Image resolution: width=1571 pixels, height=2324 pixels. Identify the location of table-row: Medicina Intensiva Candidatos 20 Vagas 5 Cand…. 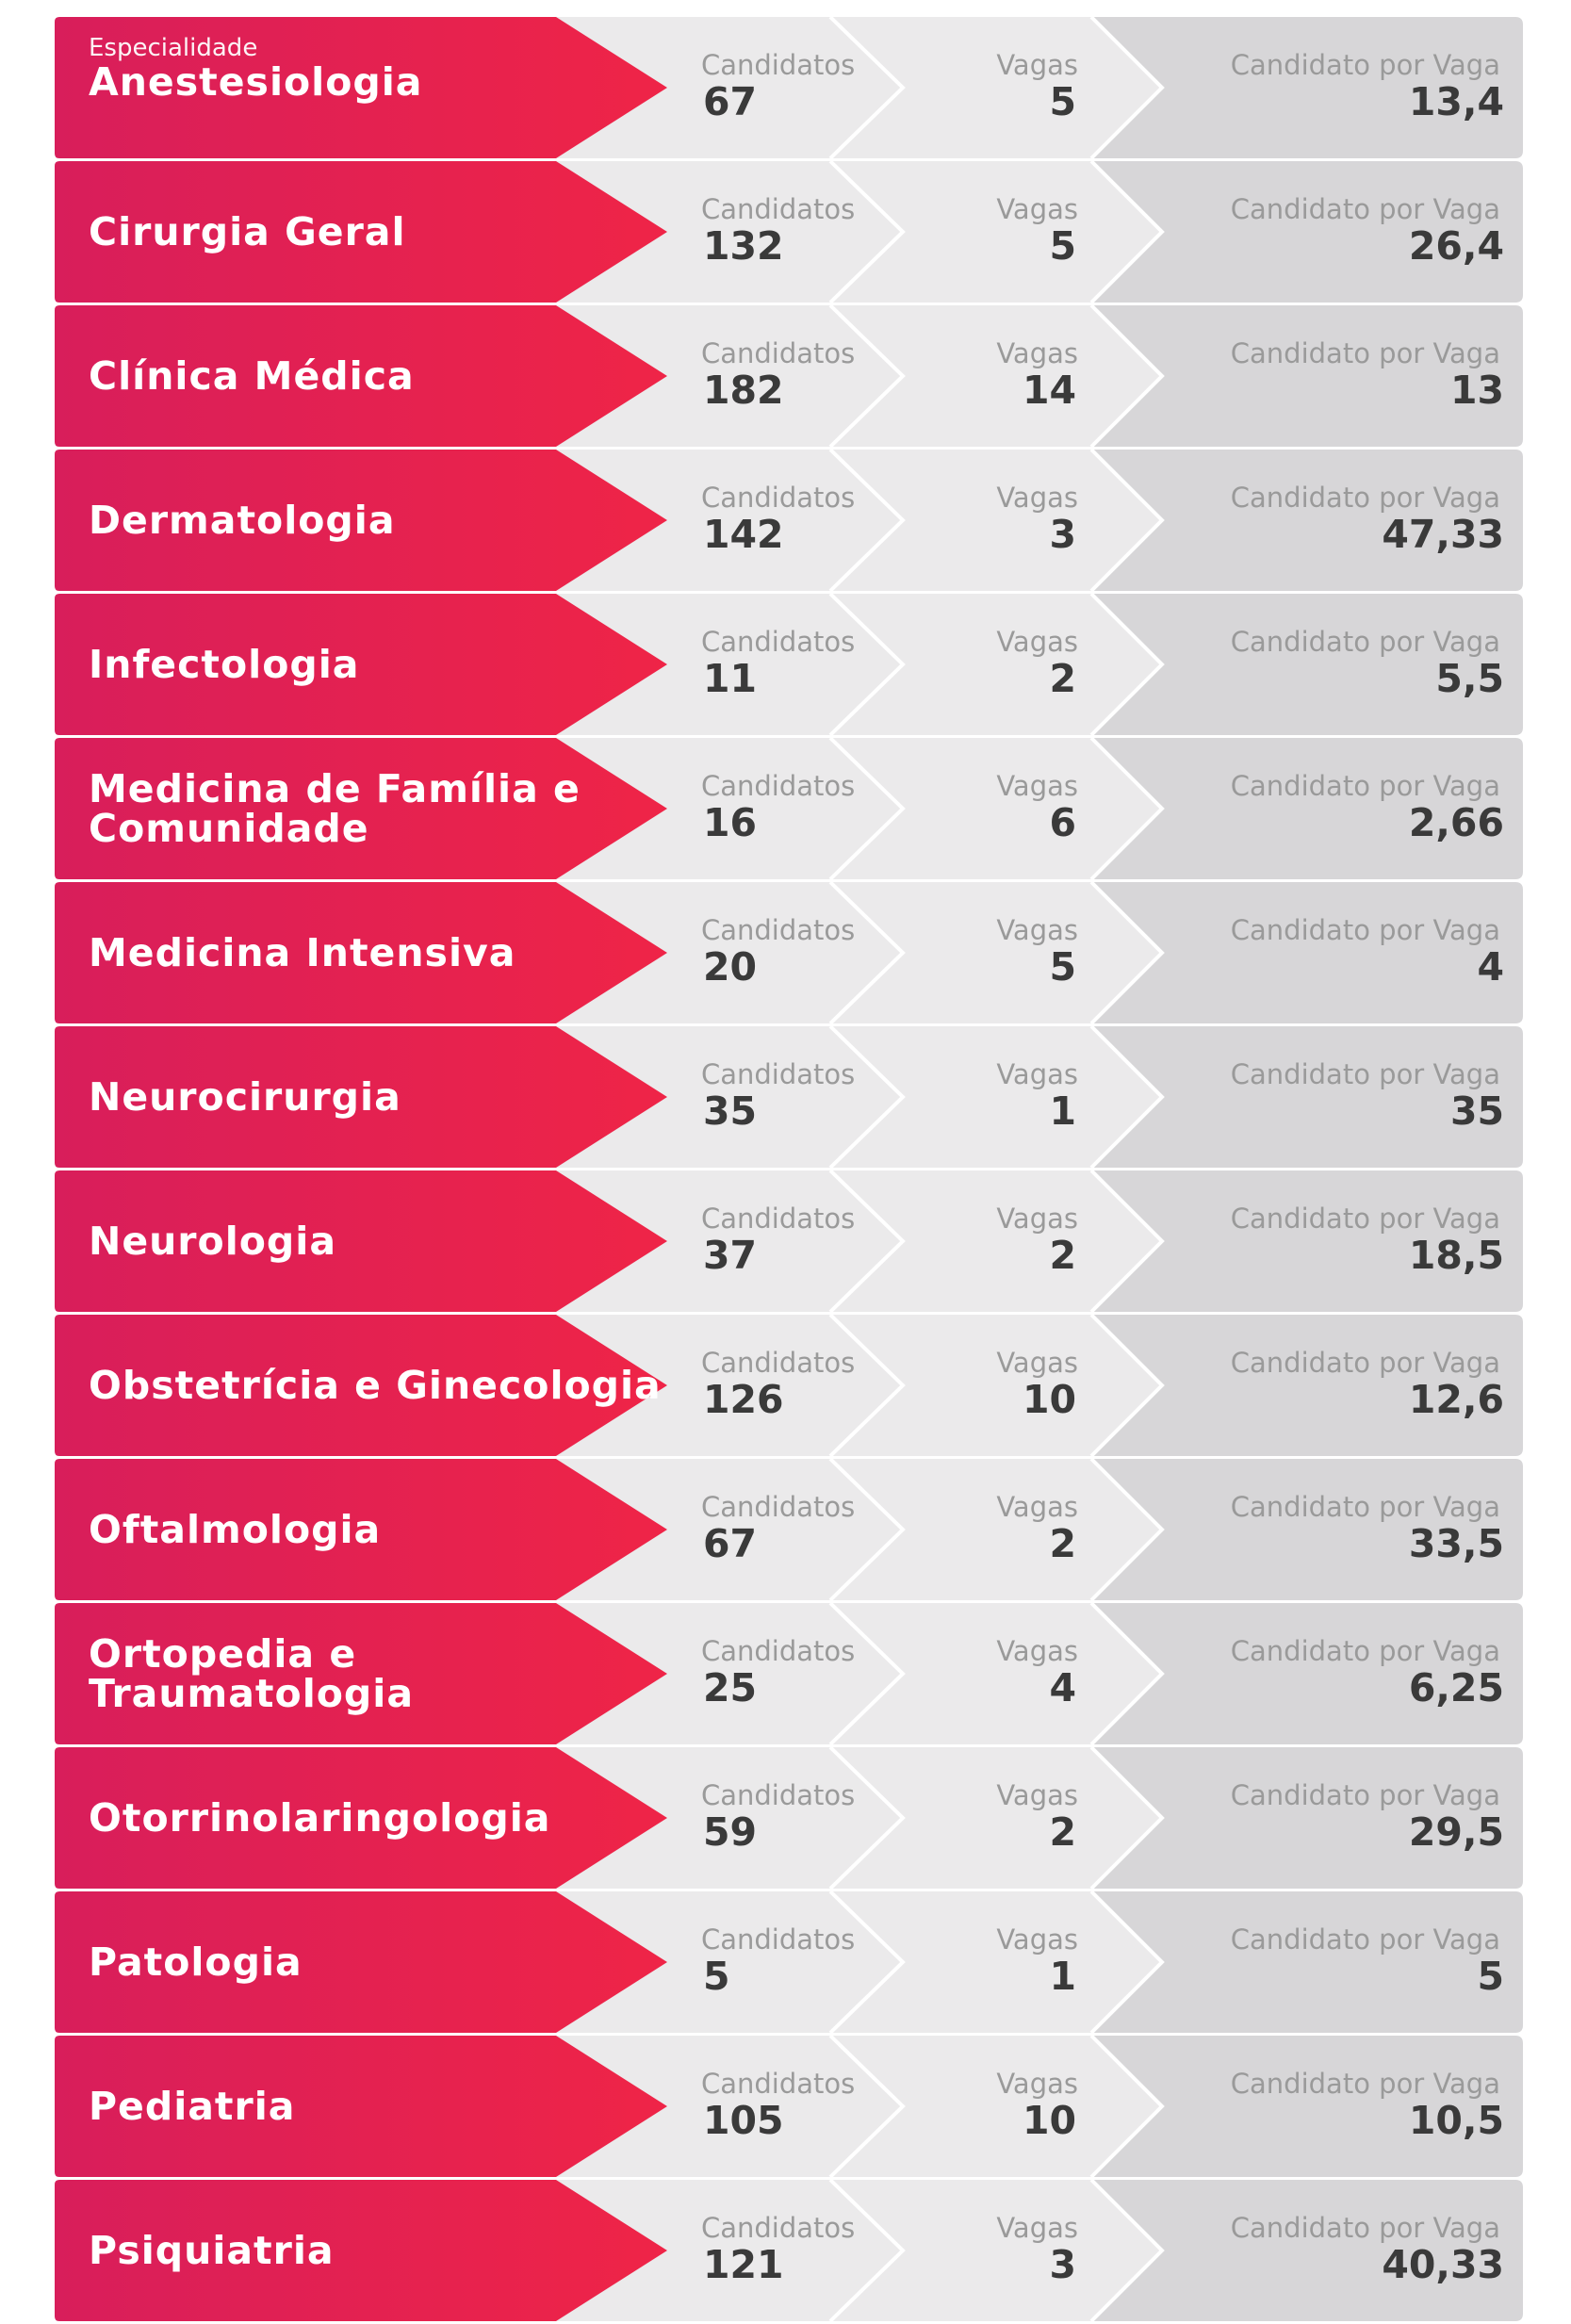
(789, 952).